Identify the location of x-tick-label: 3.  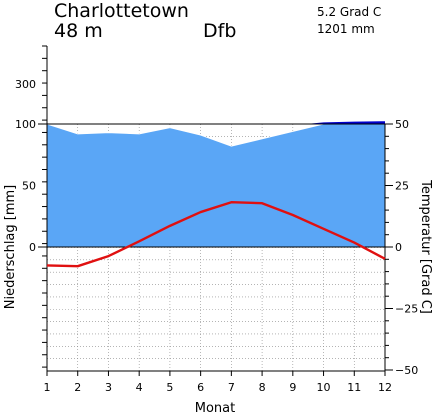
(108, 387).